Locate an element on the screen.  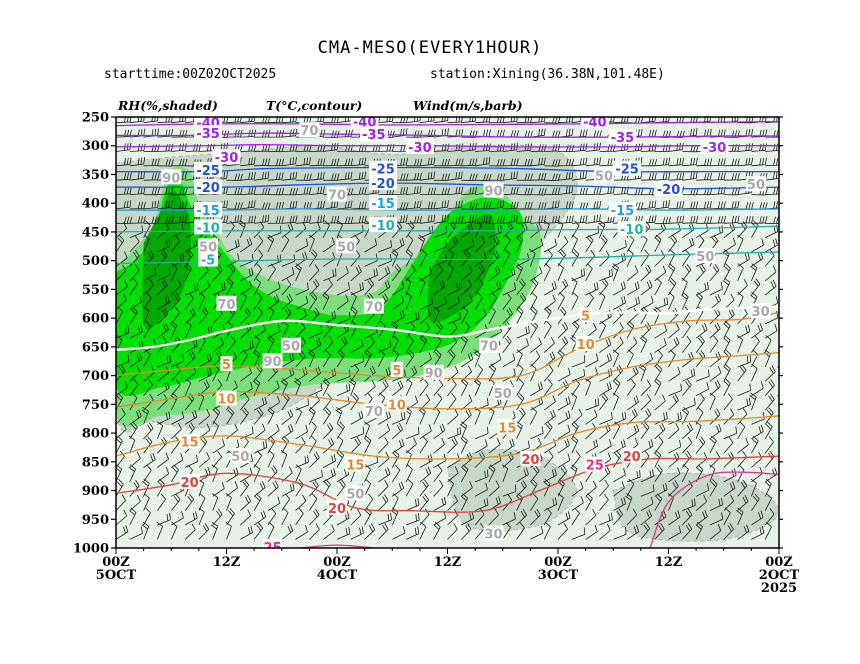
station-label: station:Xining(36.38N,101.48E) is located at coordinates (547, 74).